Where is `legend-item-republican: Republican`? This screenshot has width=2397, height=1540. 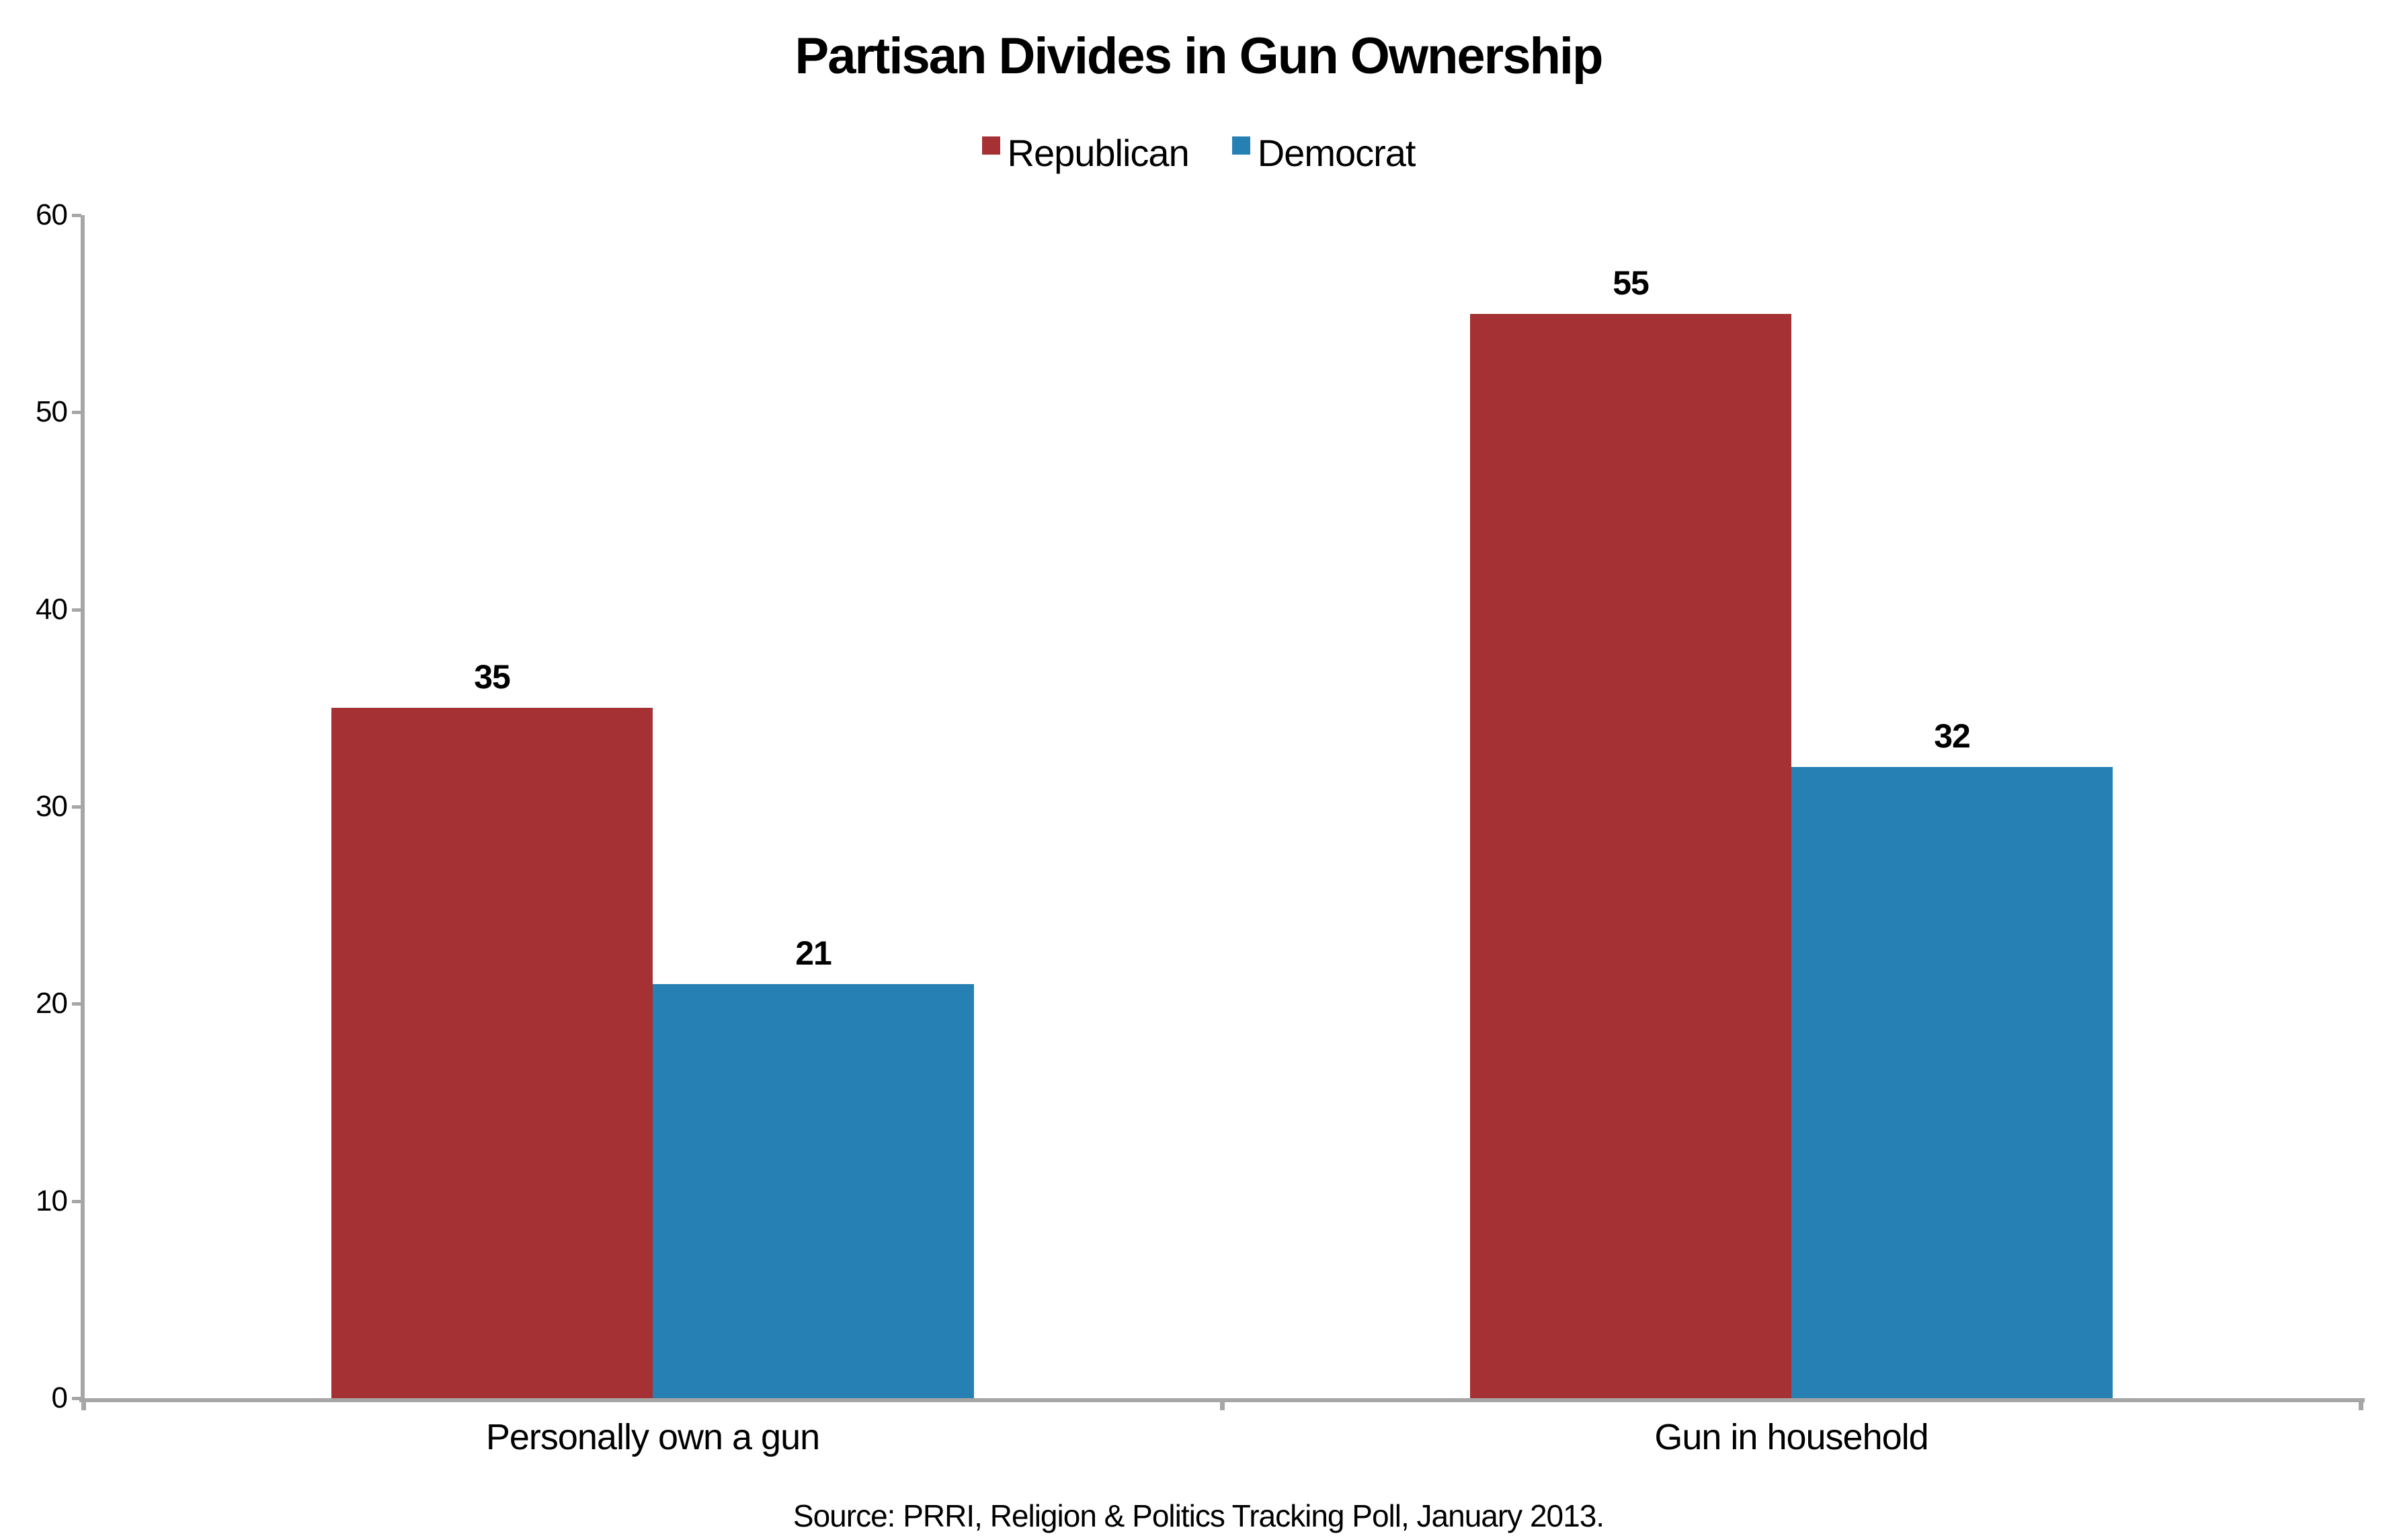
legend-item-republican: Republican is located at coordinates (1085, 154).